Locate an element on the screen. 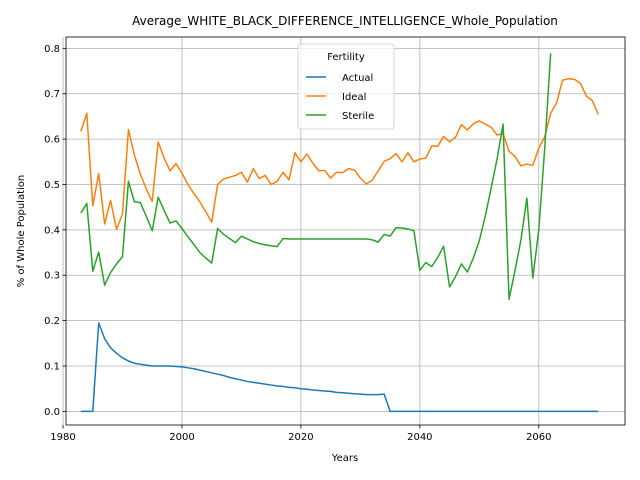 The width and height of the screenshot is (640, 480). y-tick-label: 0.4 is located at coordinates (52, 230).